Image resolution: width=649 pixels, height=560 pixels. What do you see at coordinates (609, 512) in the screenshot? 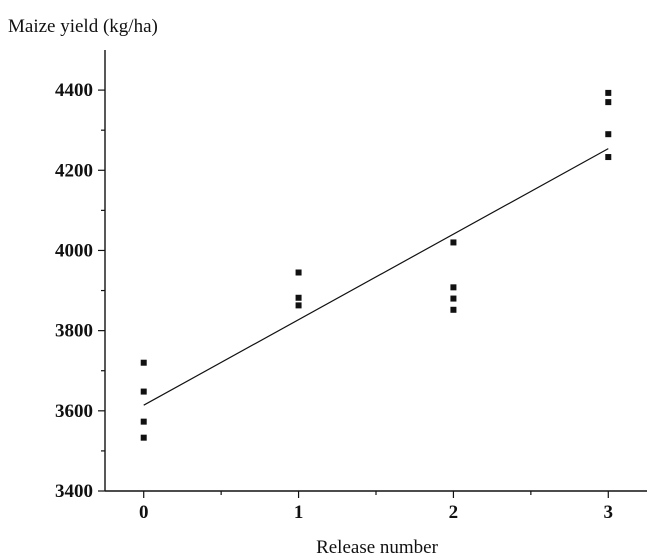
I see `x-tick-label: 3` at bounding box center [609, 512].